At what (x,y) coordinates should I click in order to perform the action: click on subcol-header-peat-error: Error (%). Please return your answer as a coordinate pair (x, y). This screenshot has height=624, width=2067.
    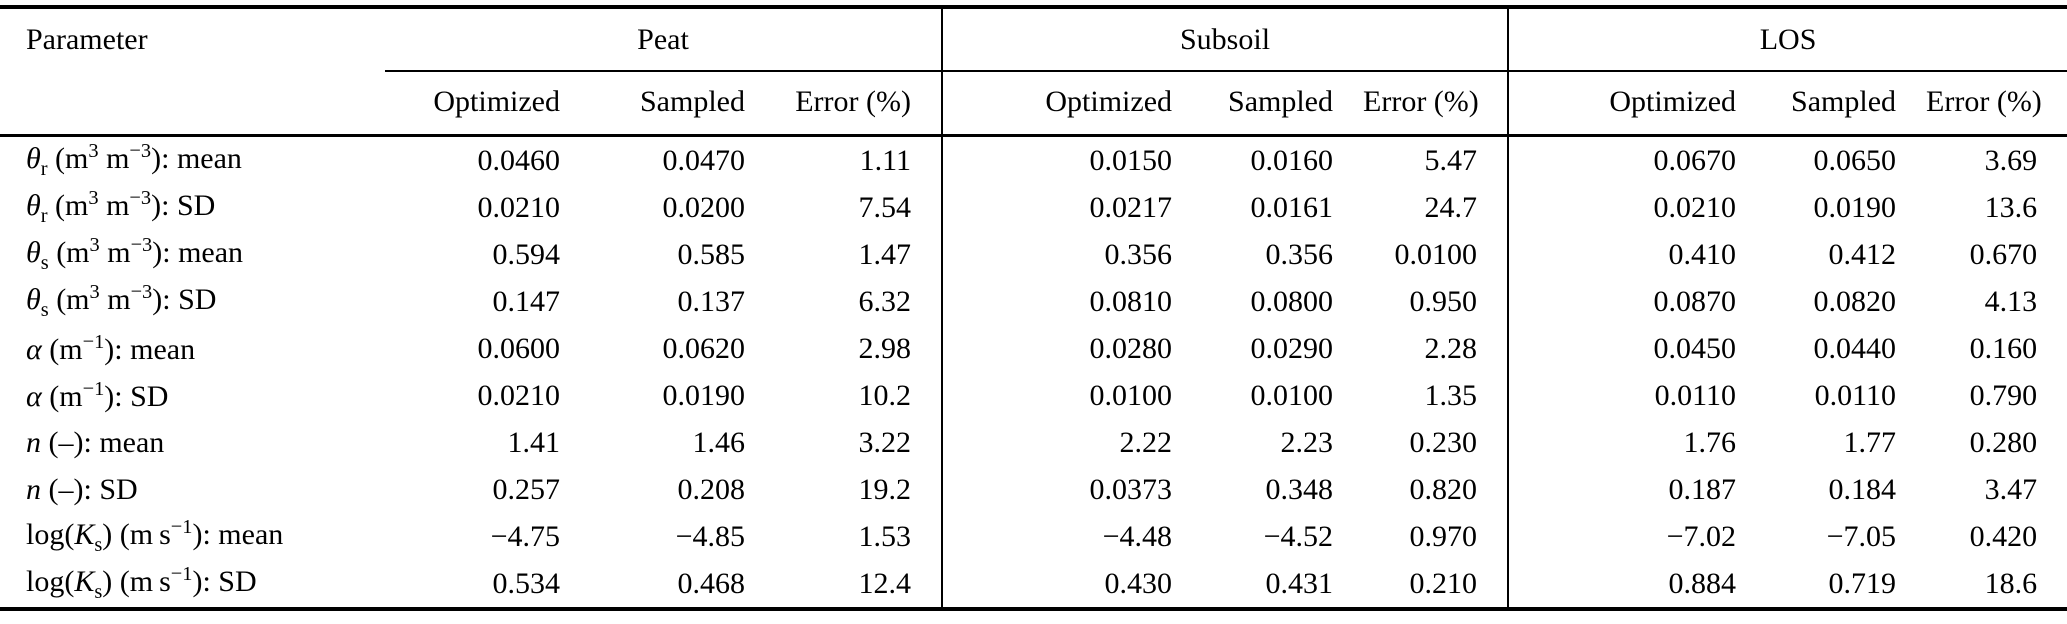
    Looking at the image, I should click on (859, 104).